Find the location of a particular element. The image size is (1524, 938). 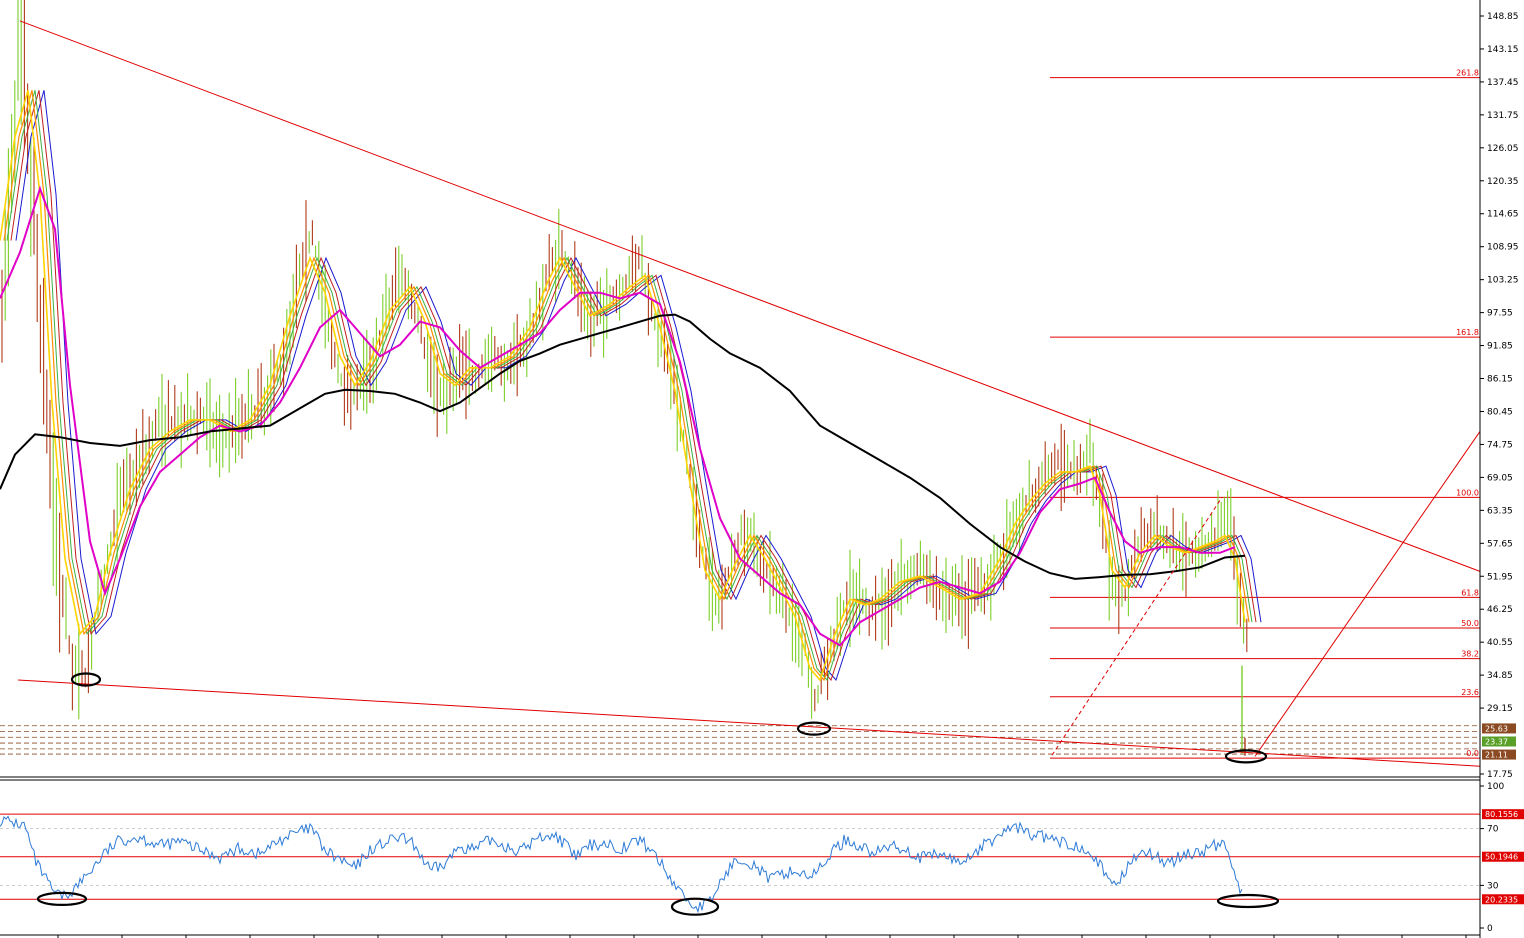

price-axis-tick-label: 34.85 is located at coordinates (1500, 676).